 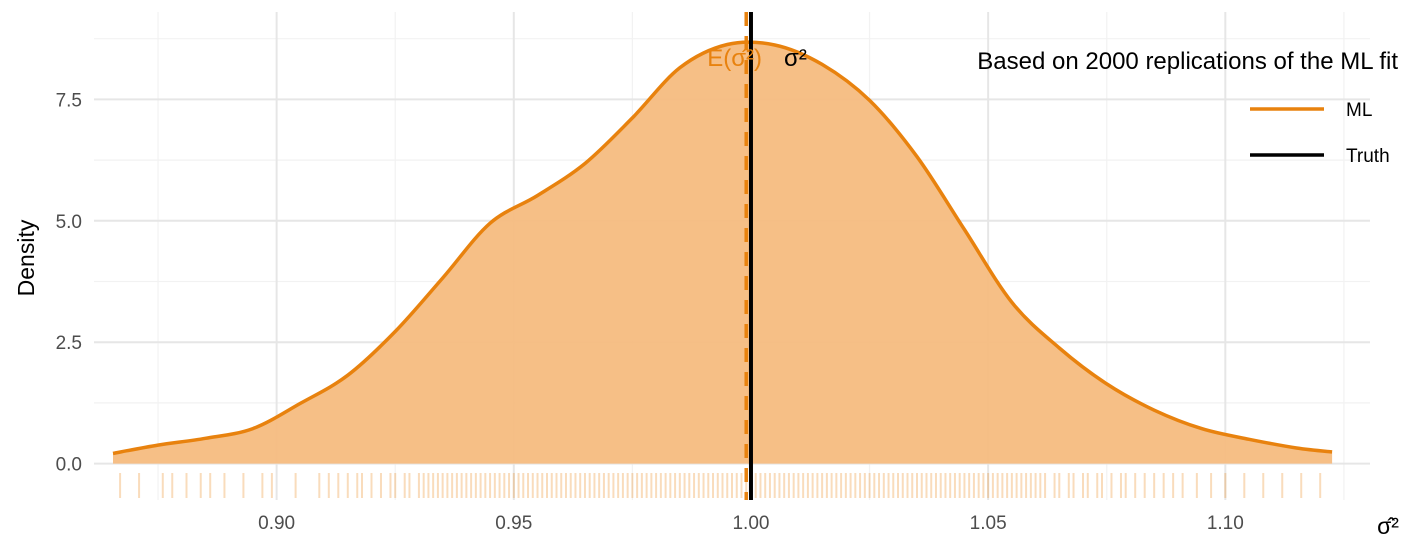 I want to click on reference-label-true-value: σ², so click(x=795, y=58).